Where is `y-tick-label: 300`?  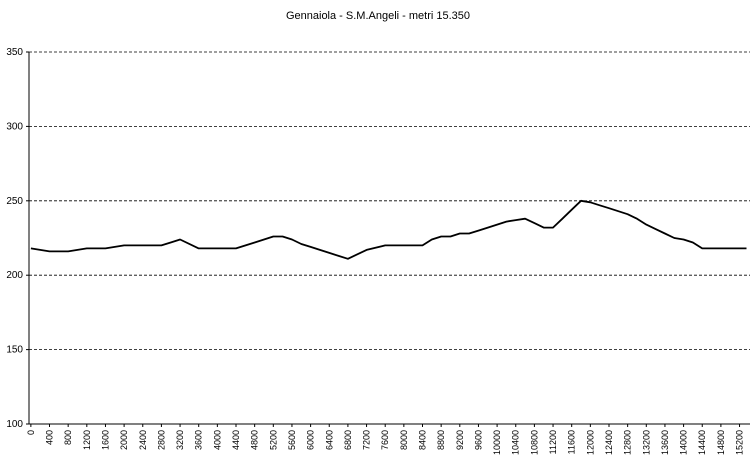
y-tick-label: 300 is located at coordinates (14, 126).